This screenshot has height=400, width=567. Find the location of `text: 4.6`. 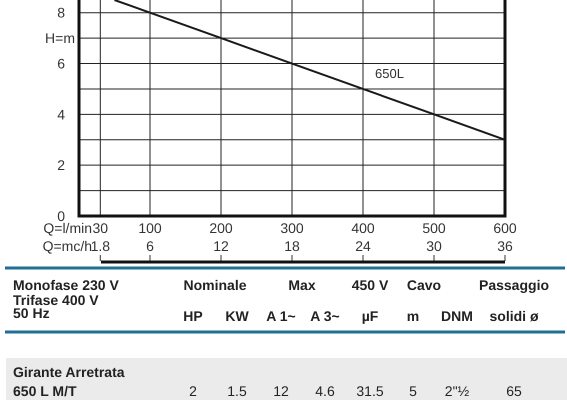

text: 4.6 is located at coordinates (325, 391).